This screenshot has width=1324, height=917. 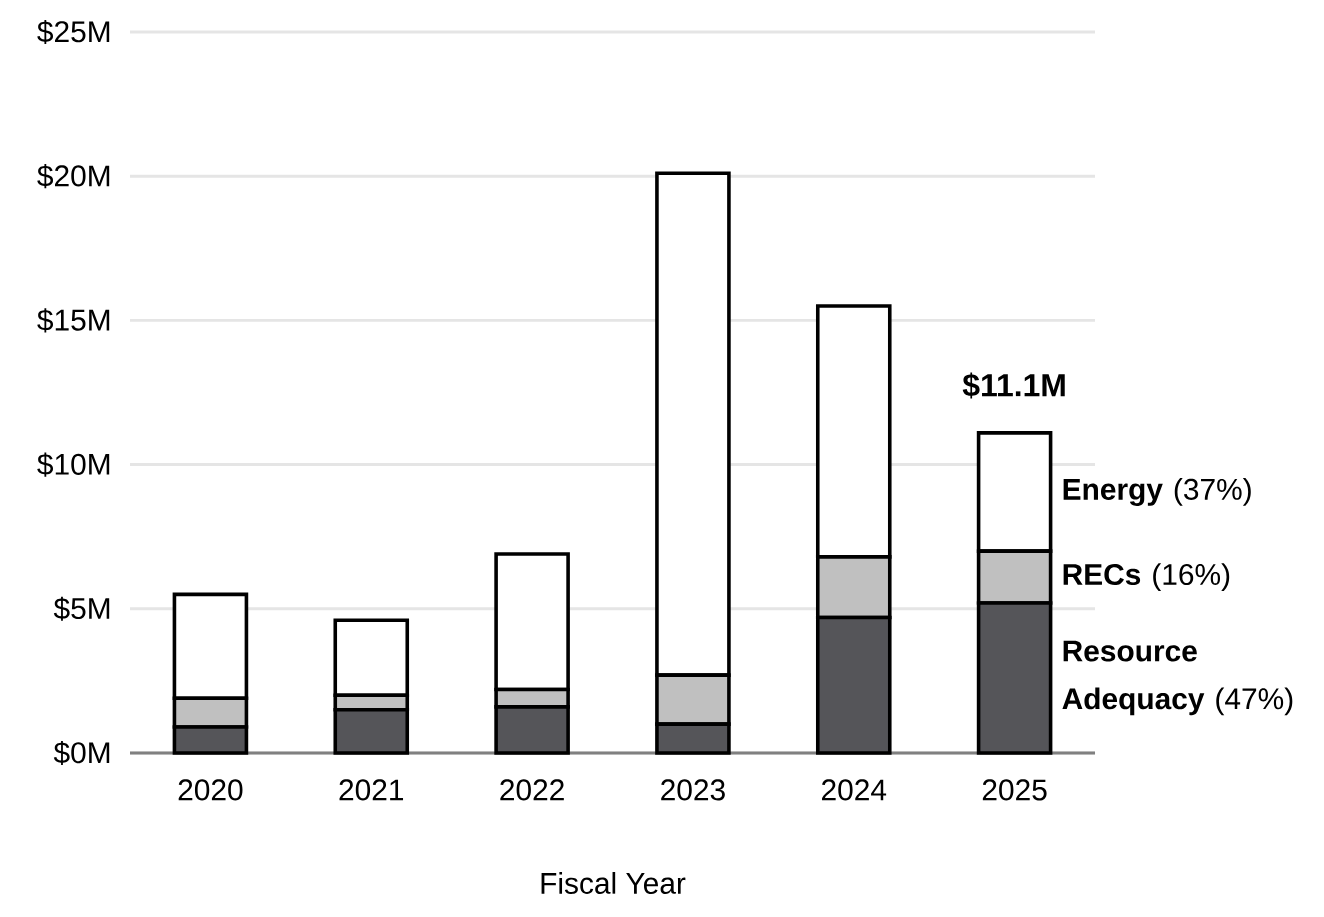 What do you see at coordinates (73, 464) in the screenshot?
I see `y-tick-label: $10M` at bounding box center [73, 464].